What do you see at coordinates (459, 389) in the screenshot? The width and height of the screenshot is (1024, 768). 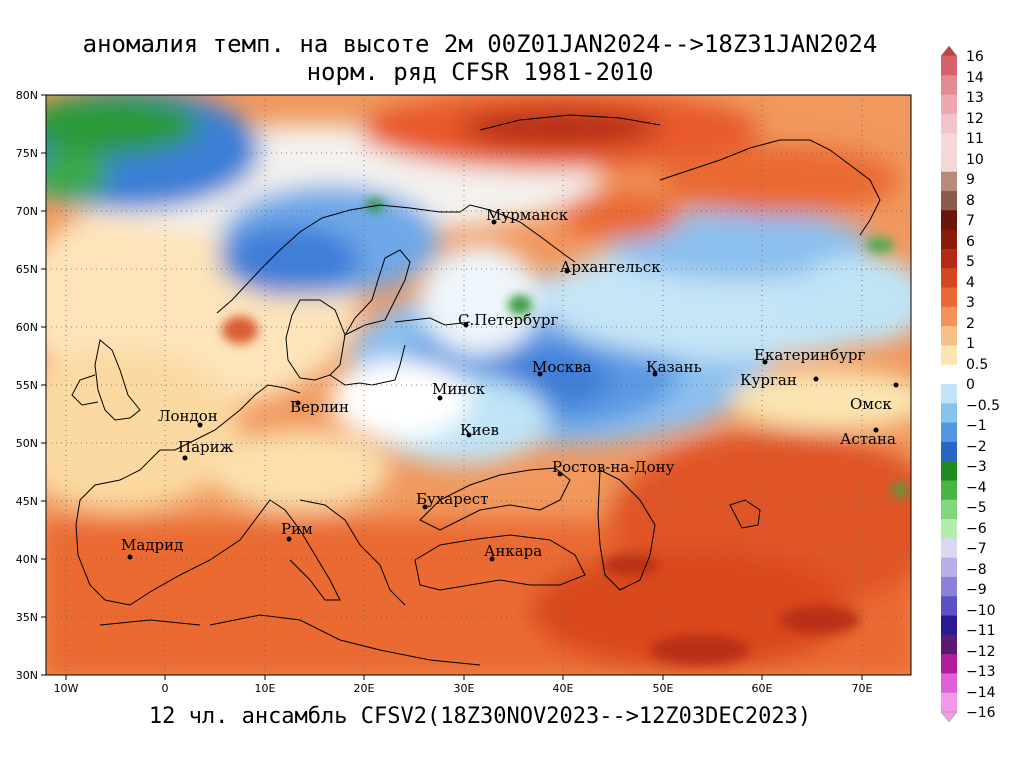 I see `city-label: Минск` at bounding box center [459, 389].